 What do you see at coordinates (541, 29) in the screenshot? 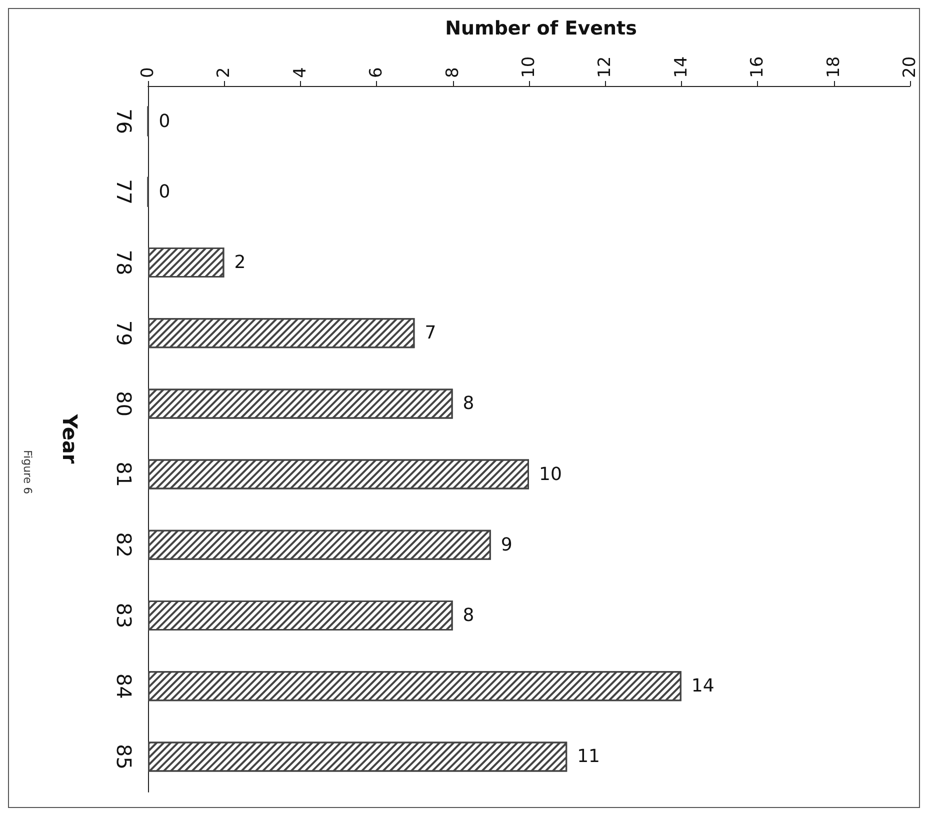
I see `chart-title: Number of Events` at bounding box center [541, 29].